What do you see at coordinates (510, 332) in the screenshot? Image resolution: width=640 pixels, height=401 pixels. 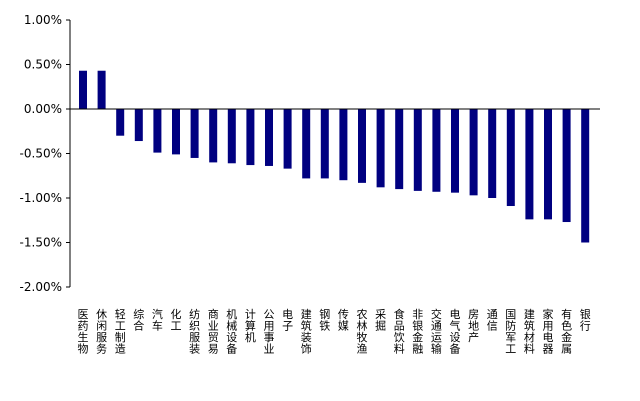 I see `x-tick-label: 国防军工` at bounding box center [510, 332].